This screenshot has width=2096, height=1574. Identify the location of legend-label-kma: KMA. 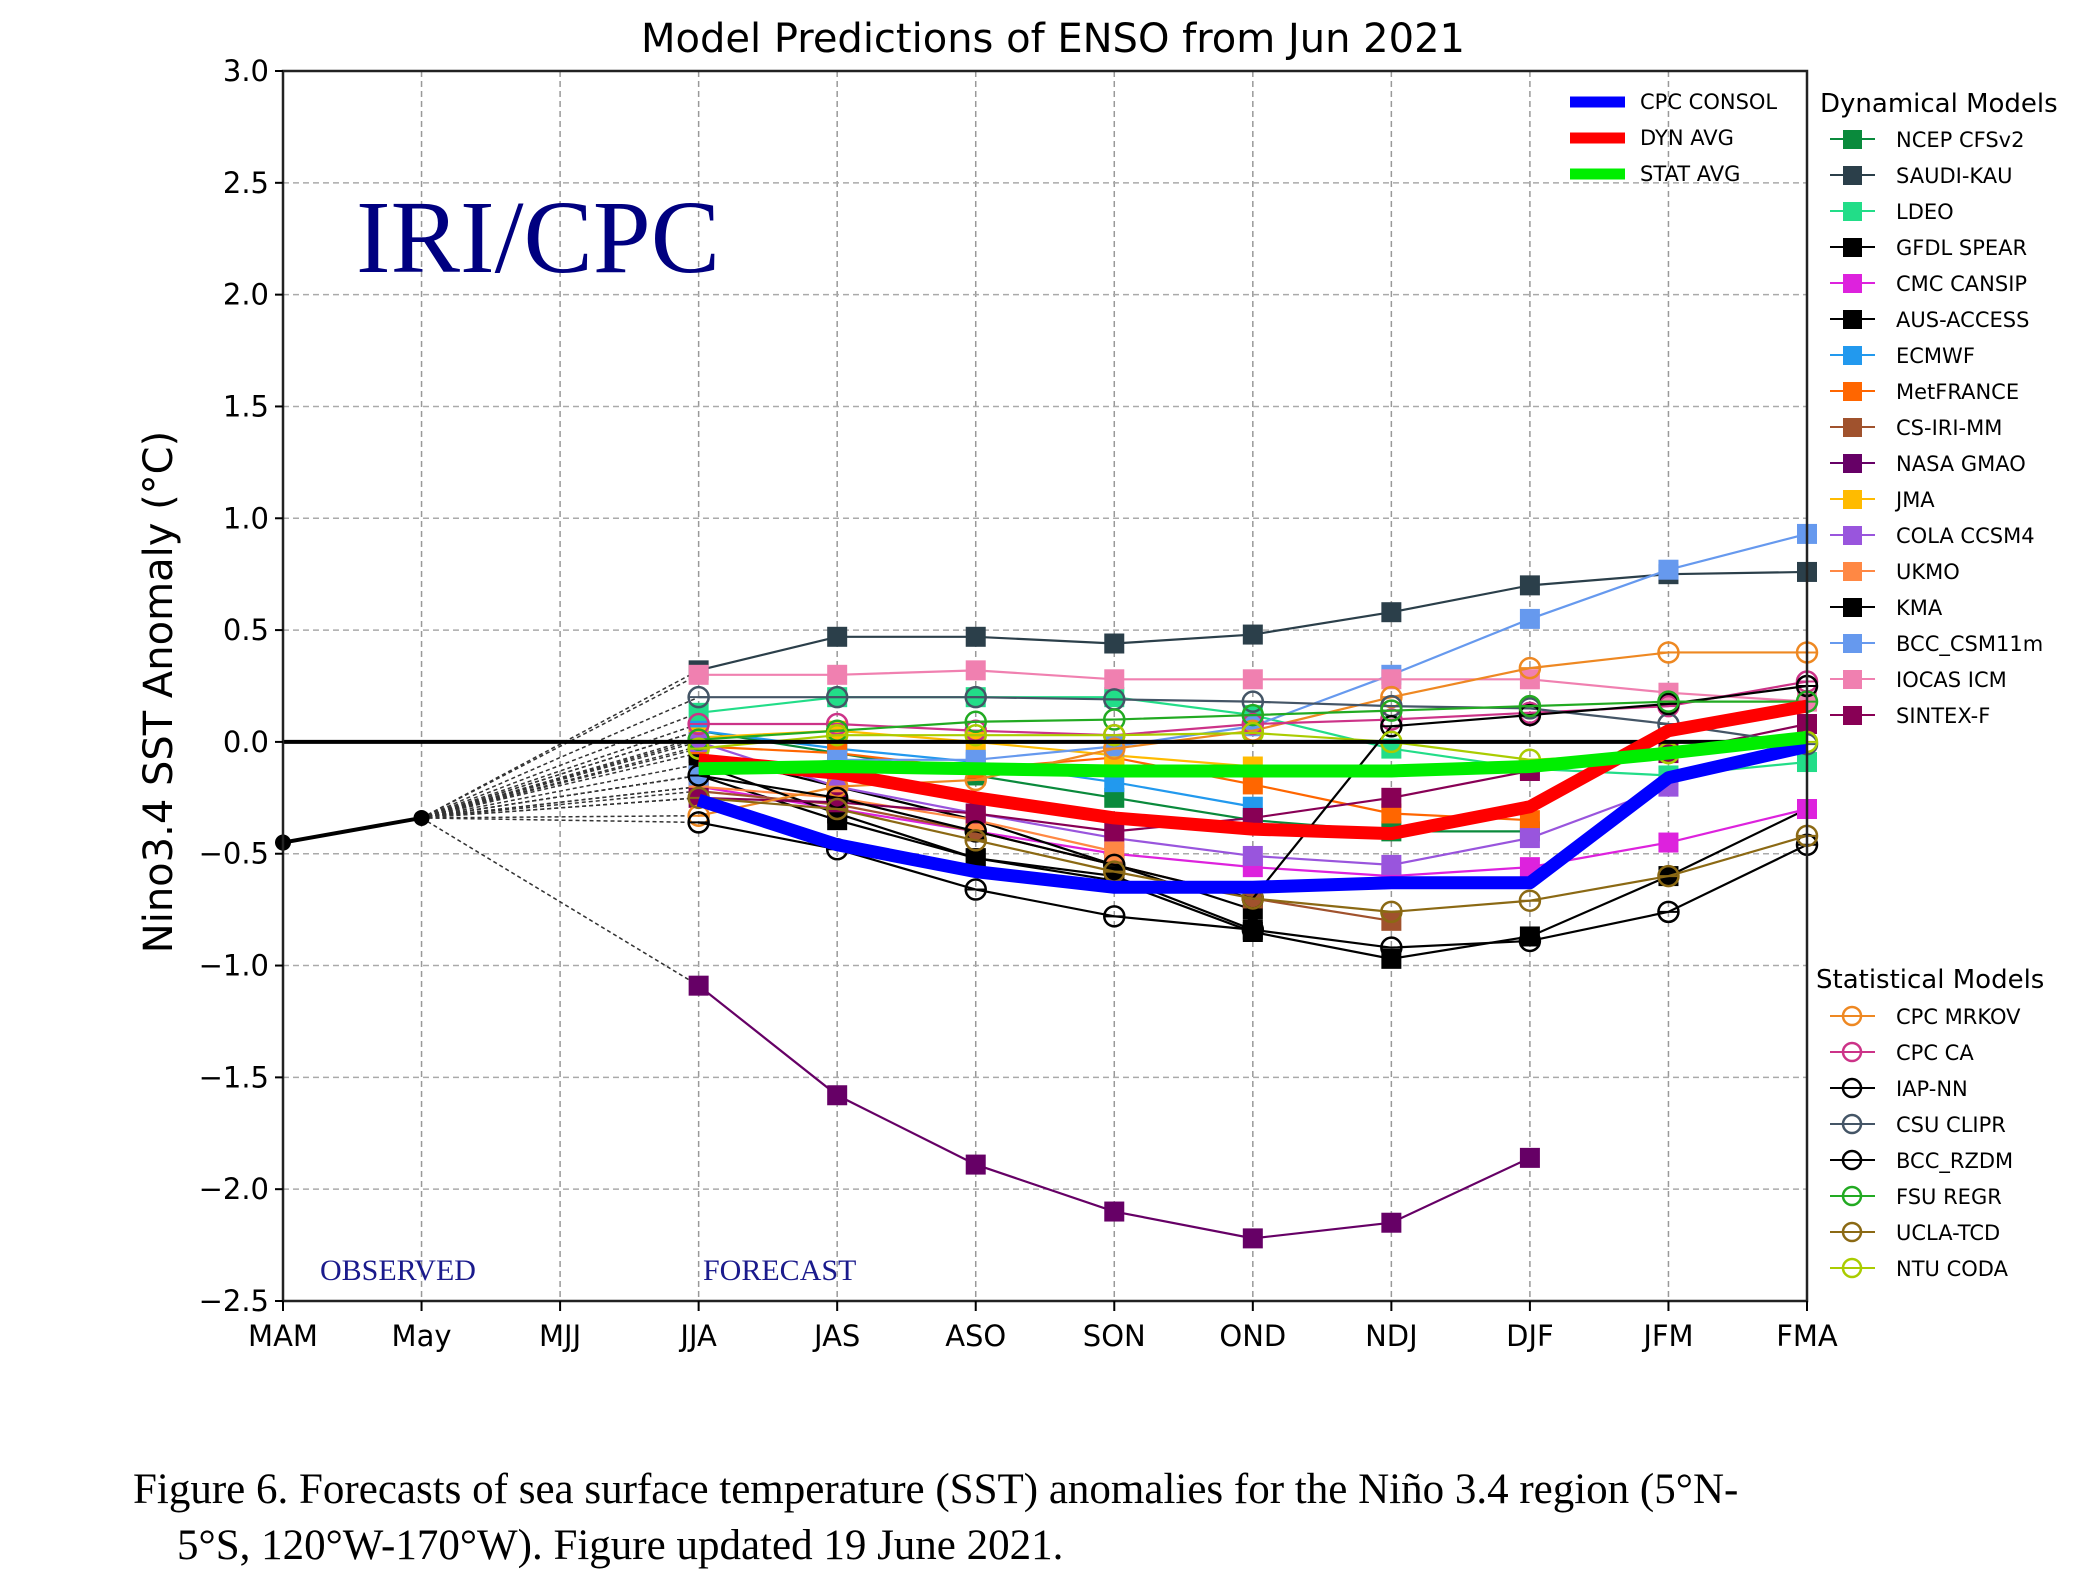
(1919, 608).